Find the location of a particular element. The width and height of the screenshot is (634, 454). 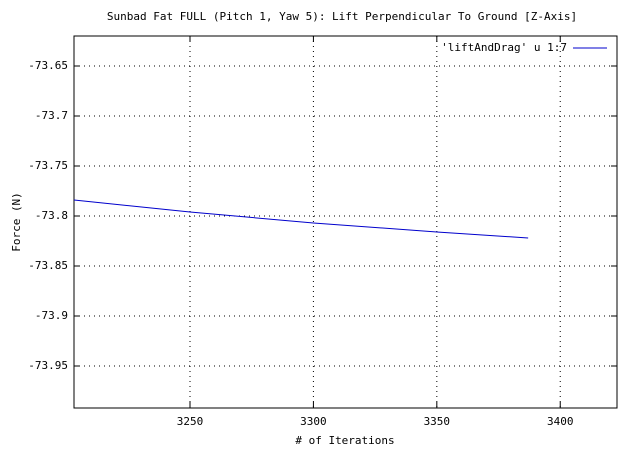

x-tick-label: 3400 is located at coordinates (560, 421).